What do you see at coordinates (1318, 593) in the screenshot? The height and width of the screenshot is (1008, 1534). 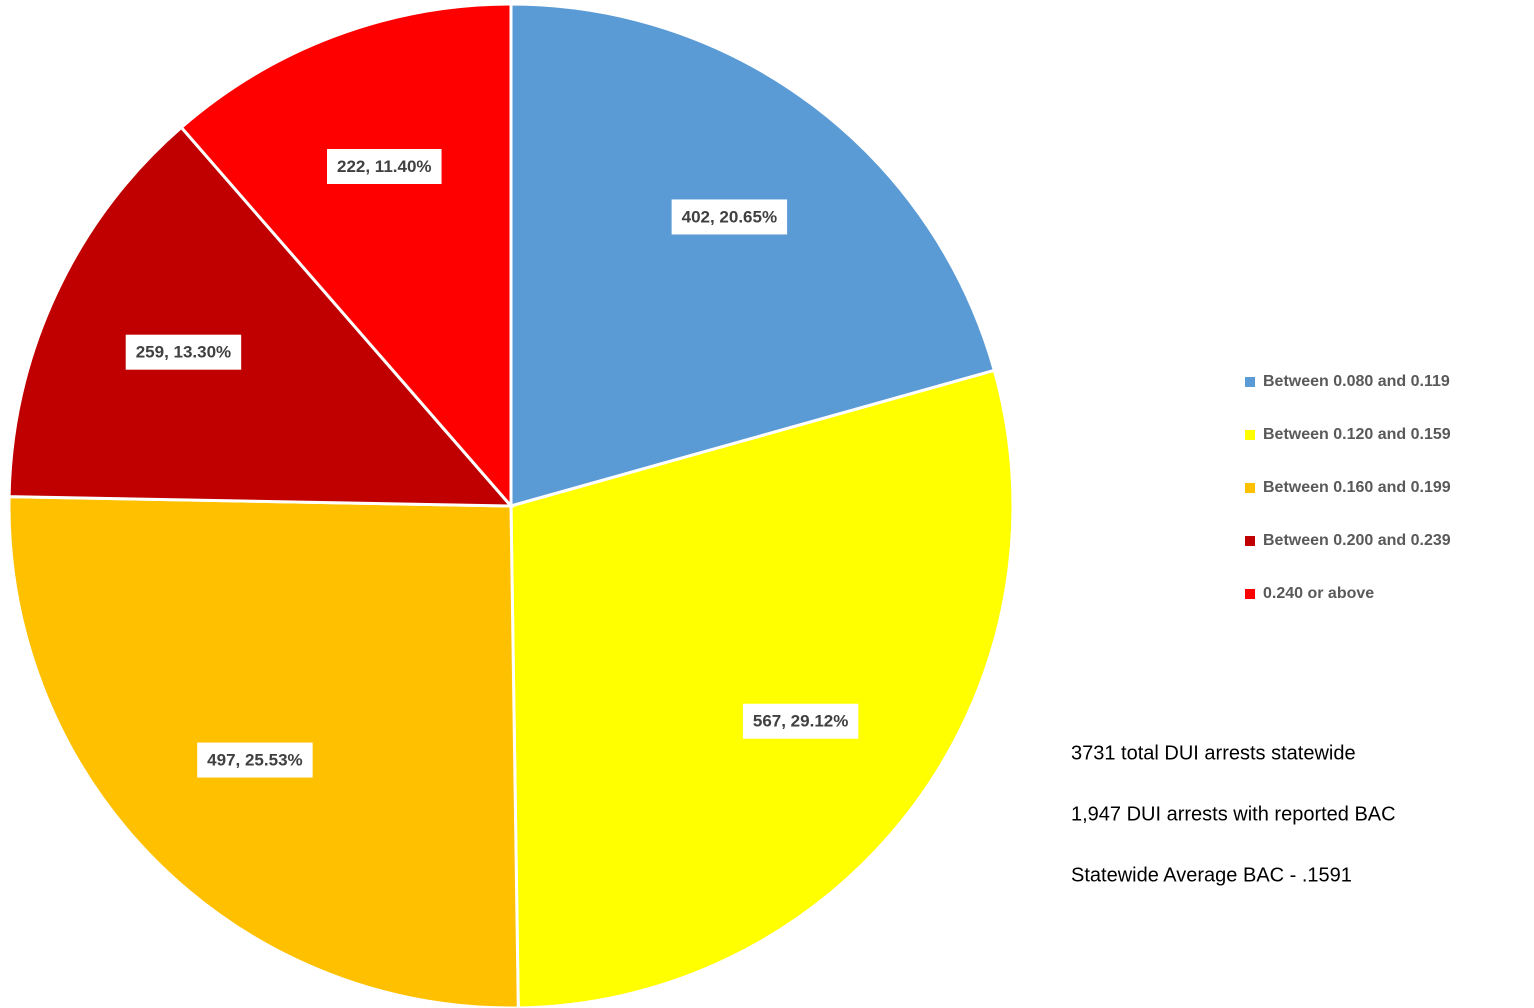 I see `legend-label: 0.240 or above` at bounding box center [1318, 593].